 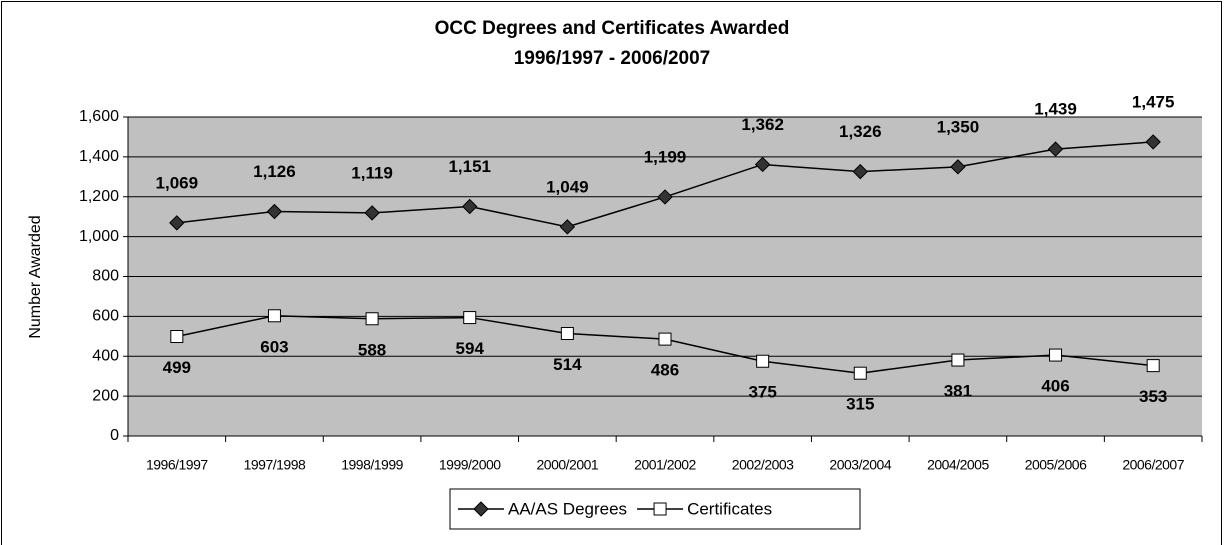 I want to click on y-tick-label: 600, so click(x=105, y=316).